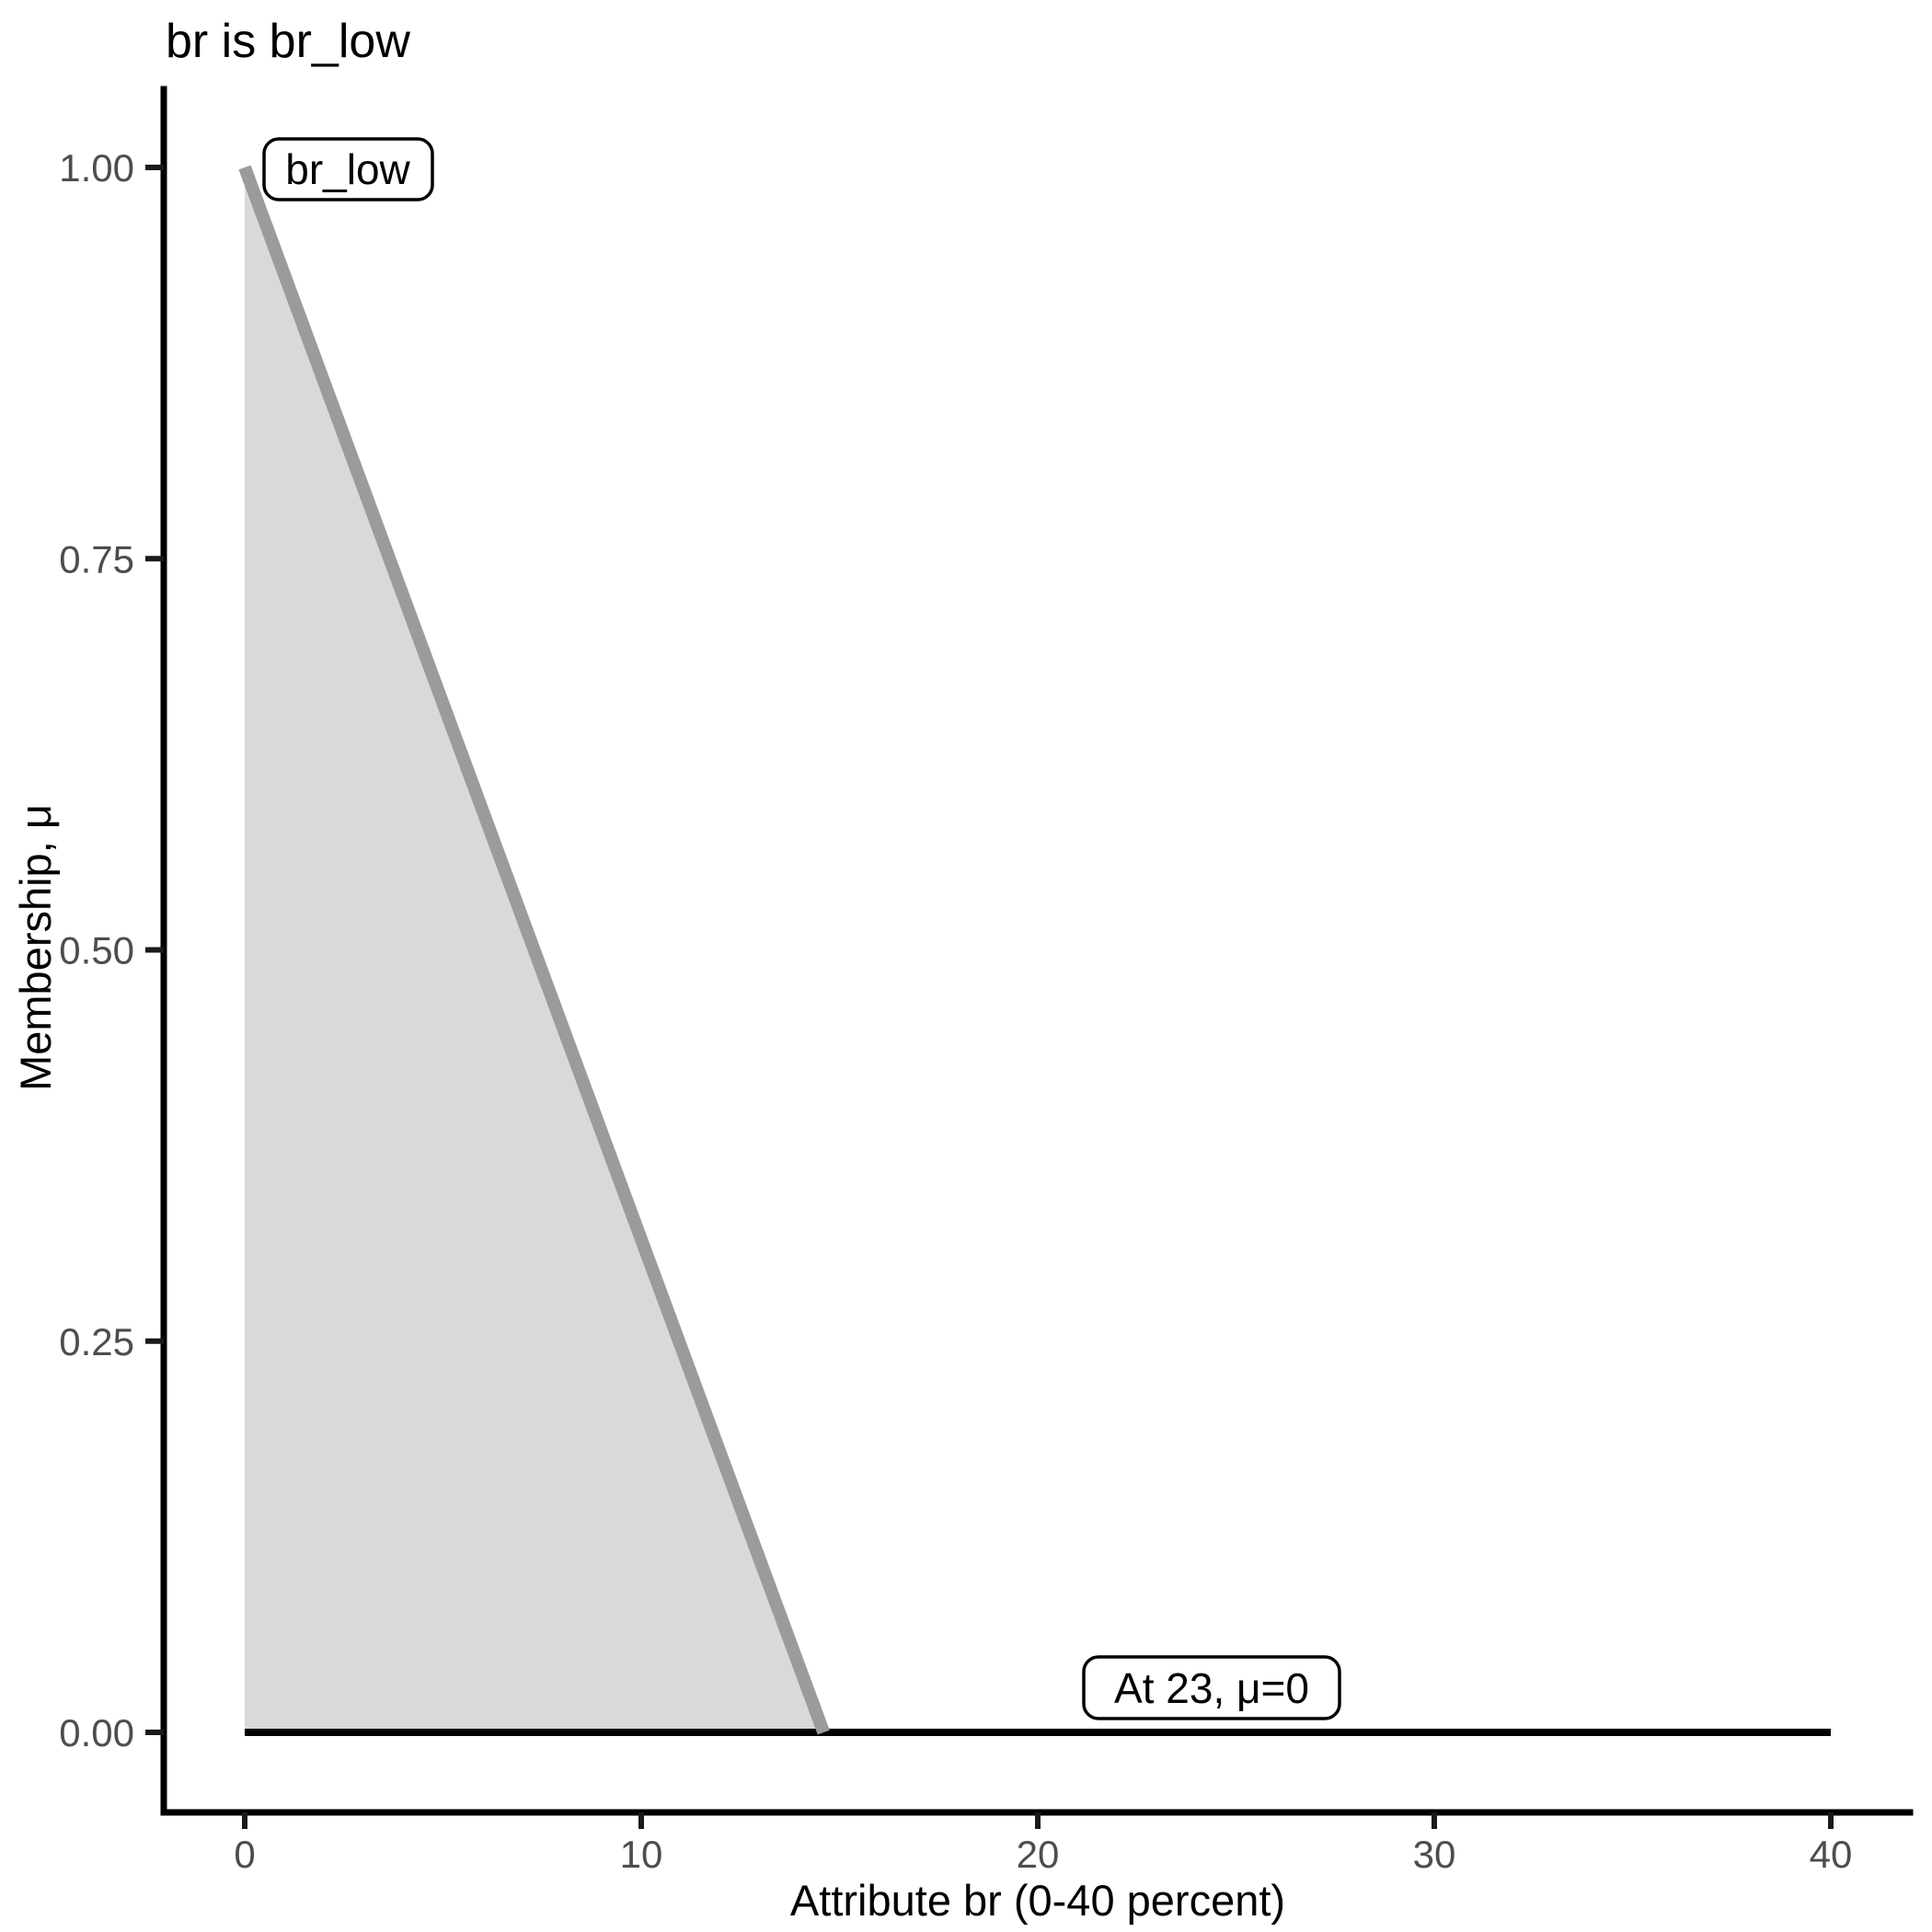  What do you see at coordinates (641, 1854) in the screenshot?
I see `x-tick-label: 10` at bounding box center [641, 1854].